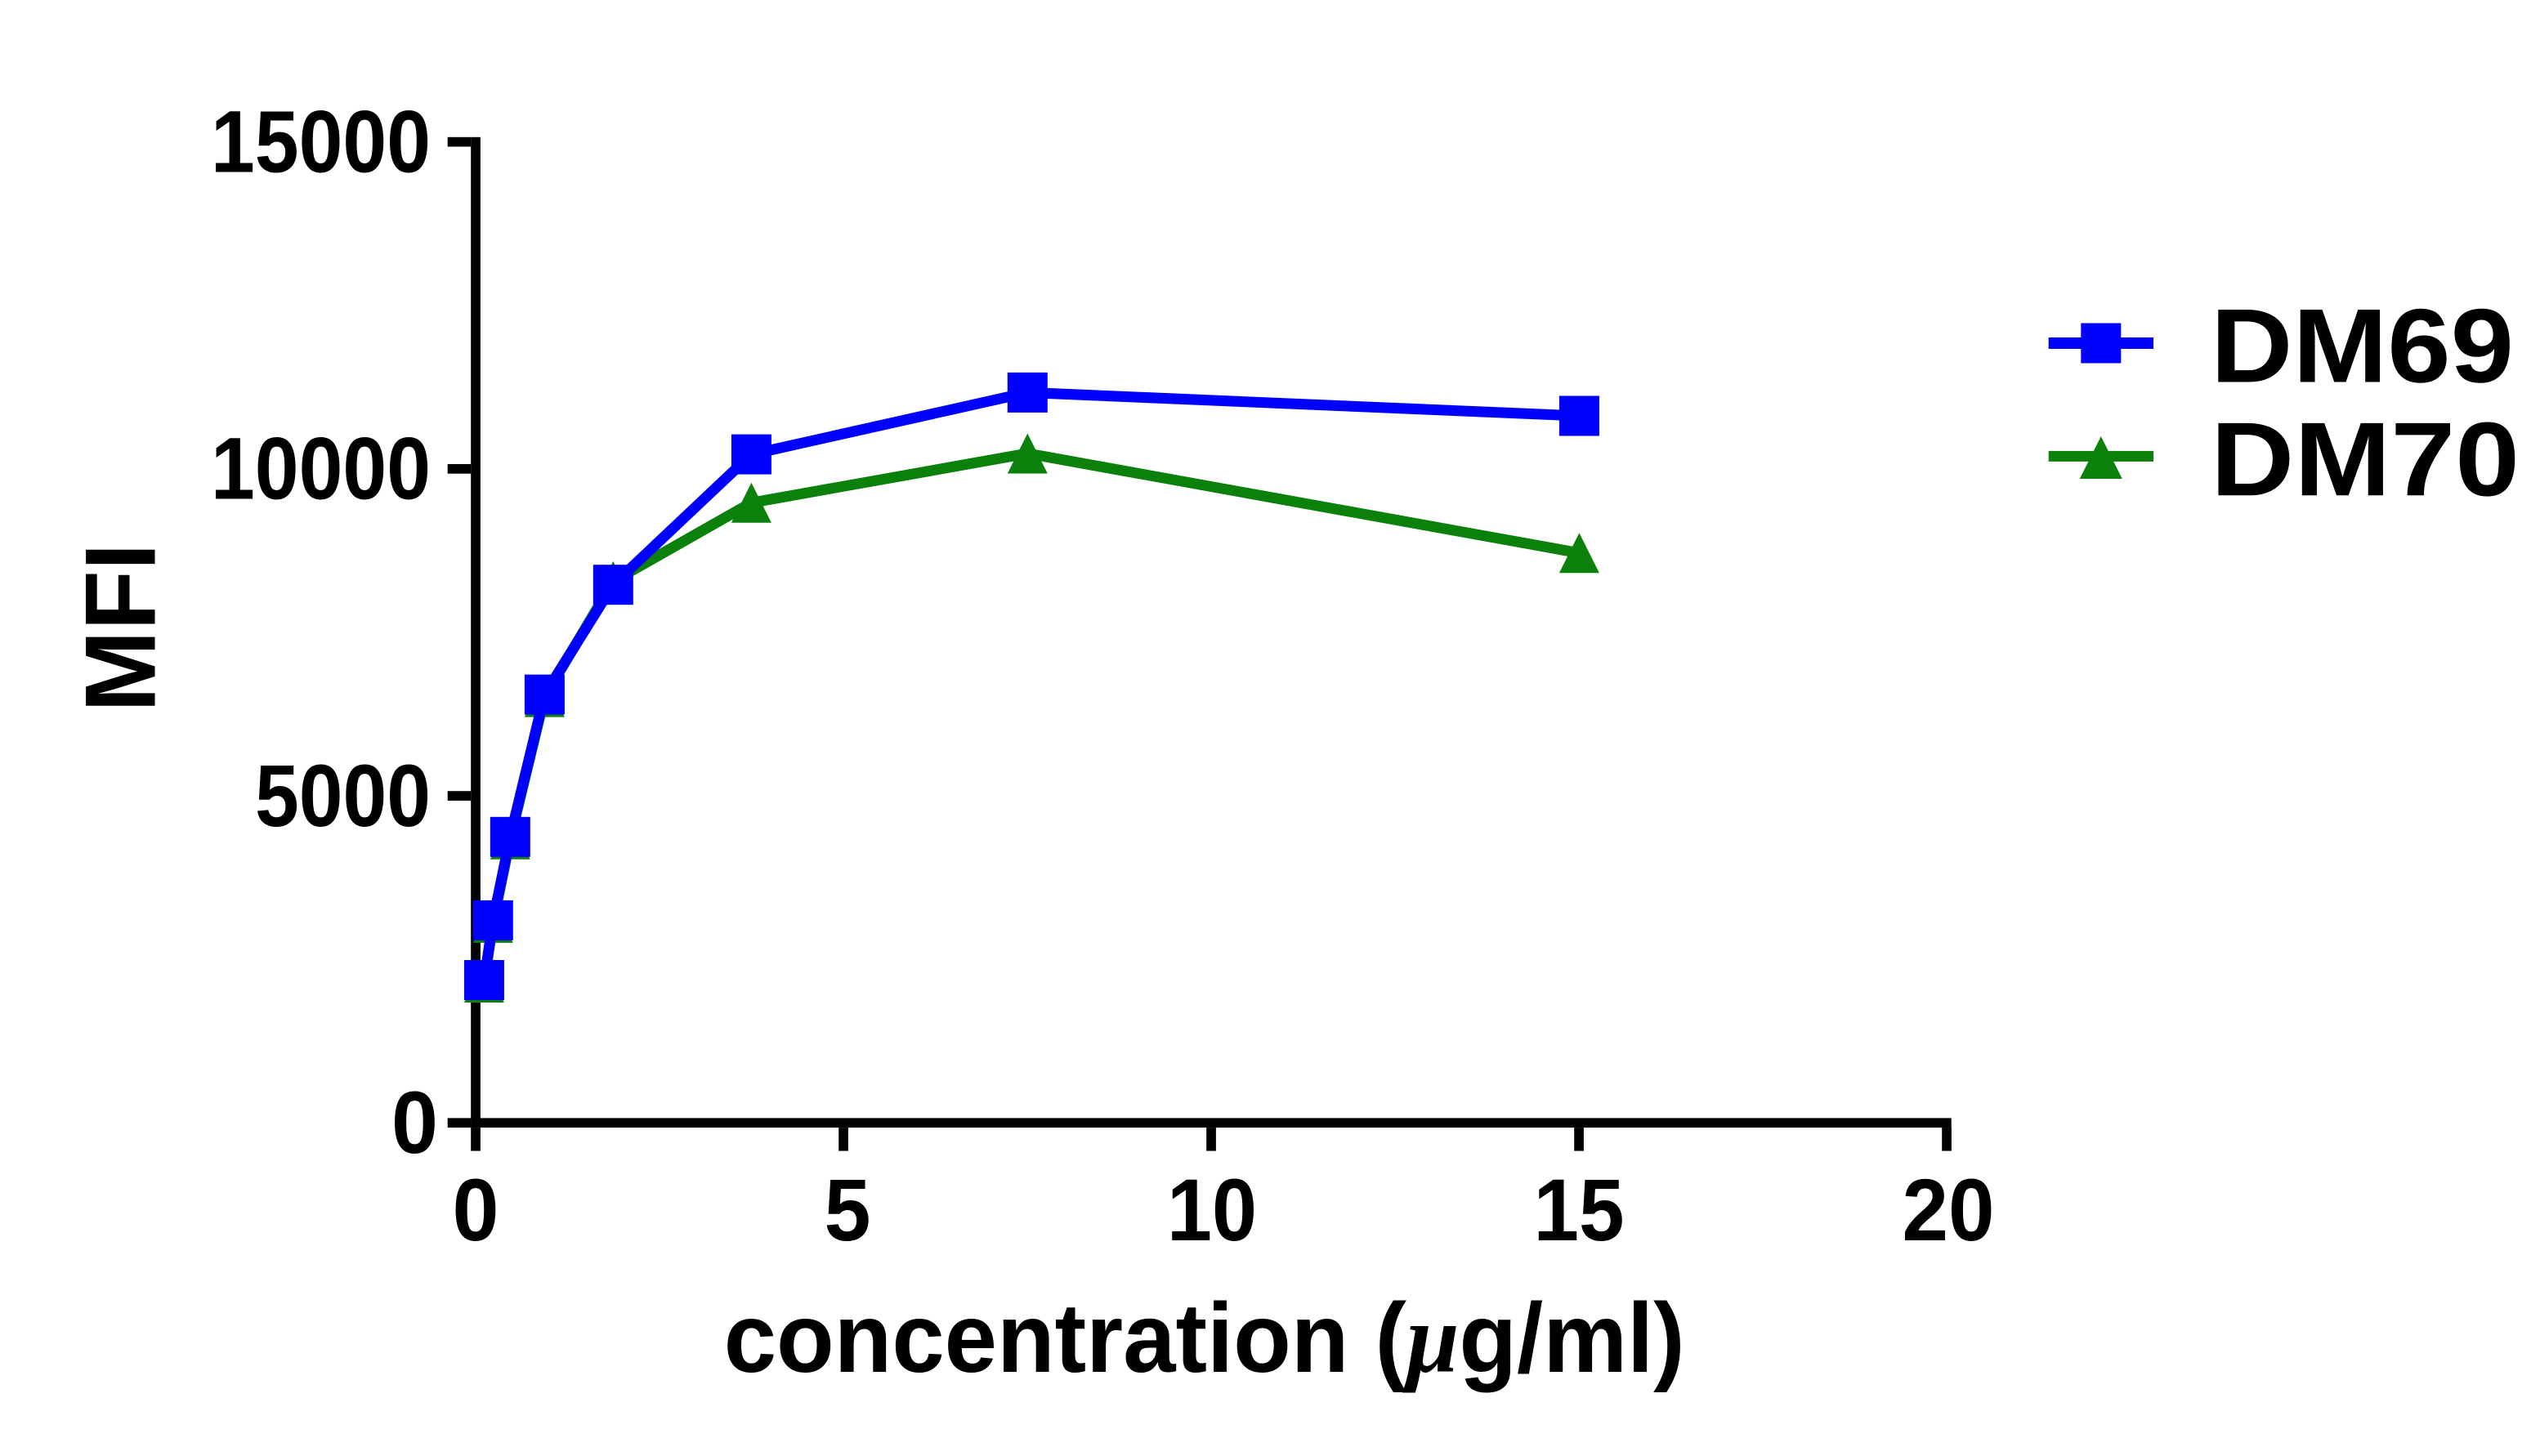  Describe the element at coordinates (848, 1210) in the screenshot. I see `svg-text: 5` at that location.